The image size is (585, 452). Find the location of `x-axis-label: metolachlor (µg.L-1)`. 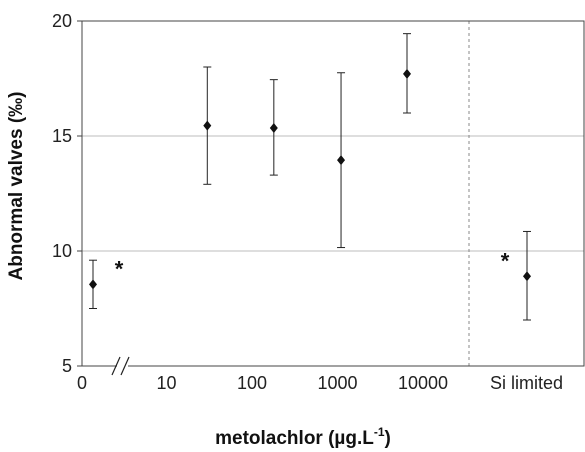

x-axis-label: metolachlor (µg.L-1) is located at coordinates (303, 437).